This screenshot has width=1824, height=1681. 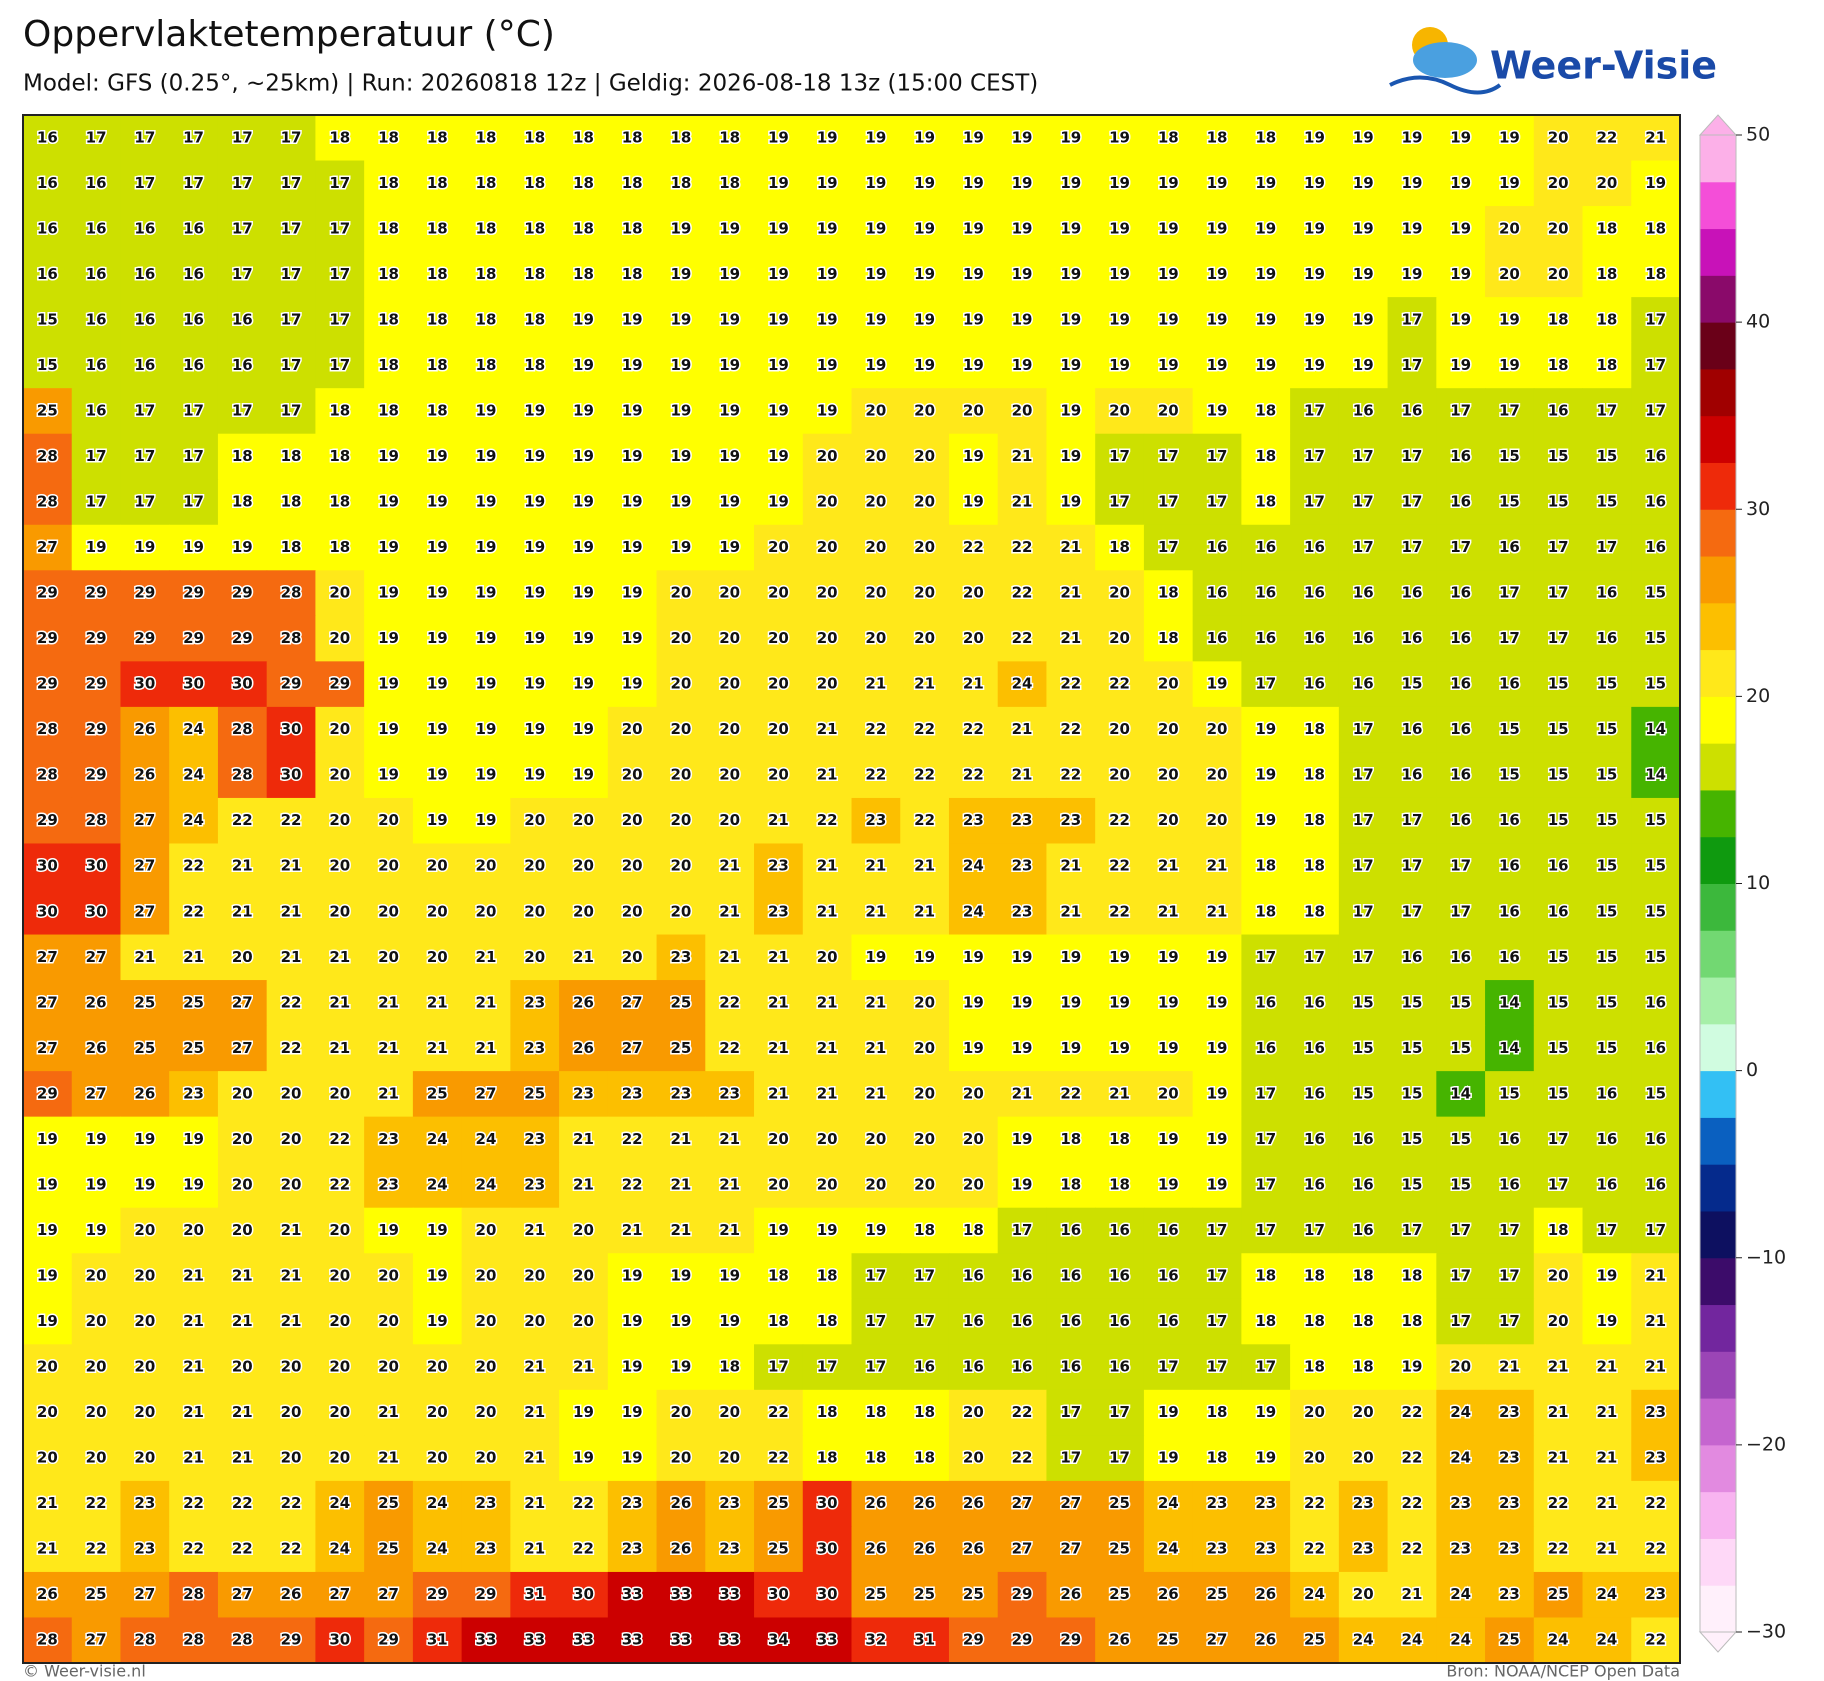 What do you see at coordinates (242, 729) in the screenshot?
I see `temperature-label: 28` at bounding box center [242, 729].